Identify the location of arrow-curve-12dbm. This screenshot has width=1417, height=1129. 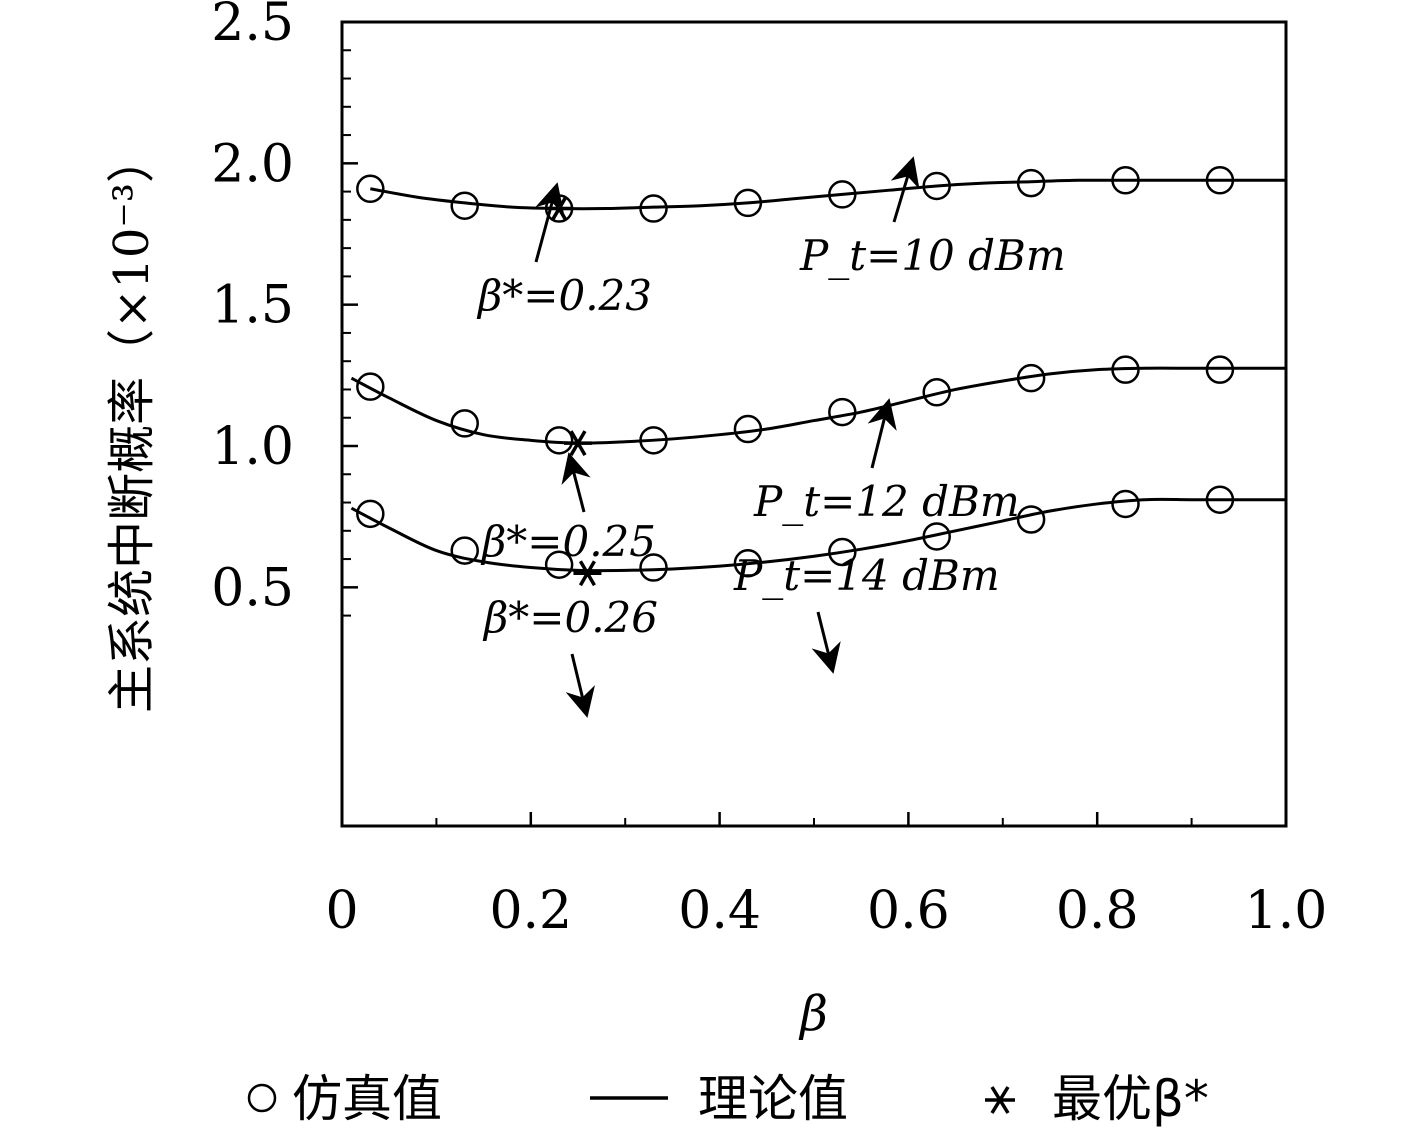
(882, 433).